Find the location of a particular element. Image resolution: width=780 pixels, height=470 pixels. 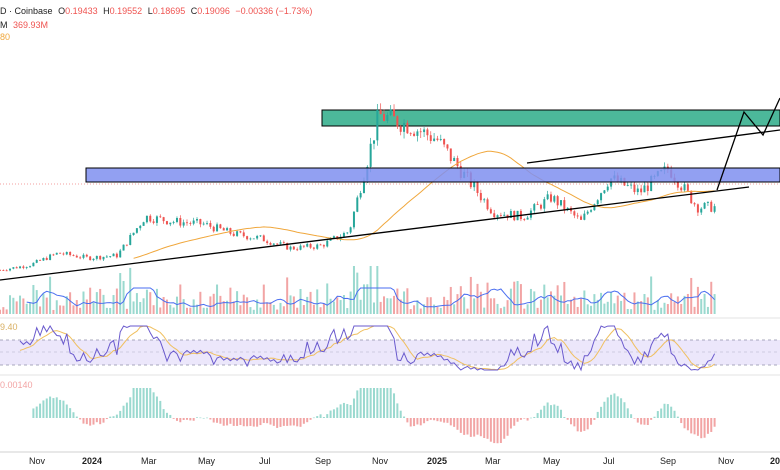

resistance-zone is located at coordinates (550, 118).